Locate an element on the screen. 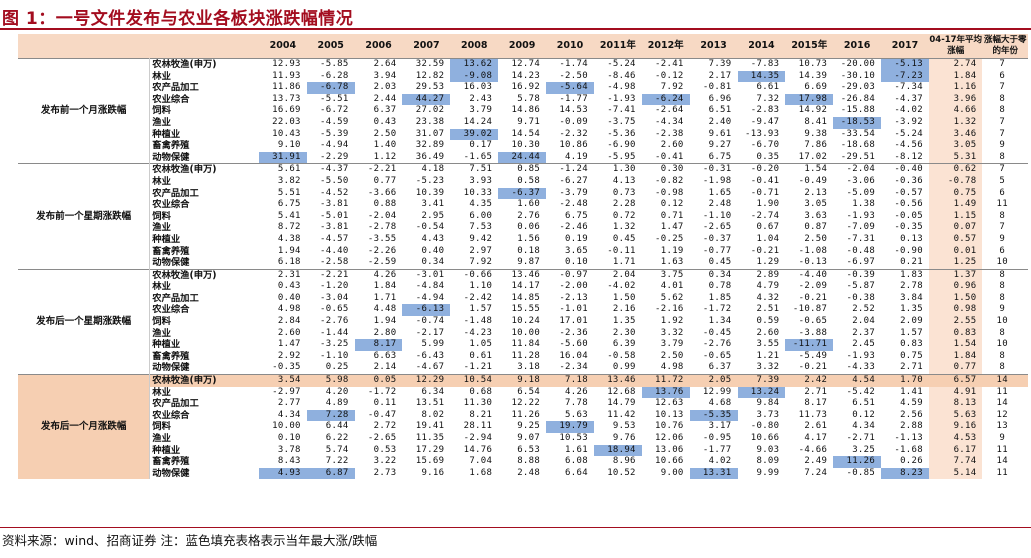 The image size is (1031, 558). cell-value: 0.40 is located at coordinates (289, 297).